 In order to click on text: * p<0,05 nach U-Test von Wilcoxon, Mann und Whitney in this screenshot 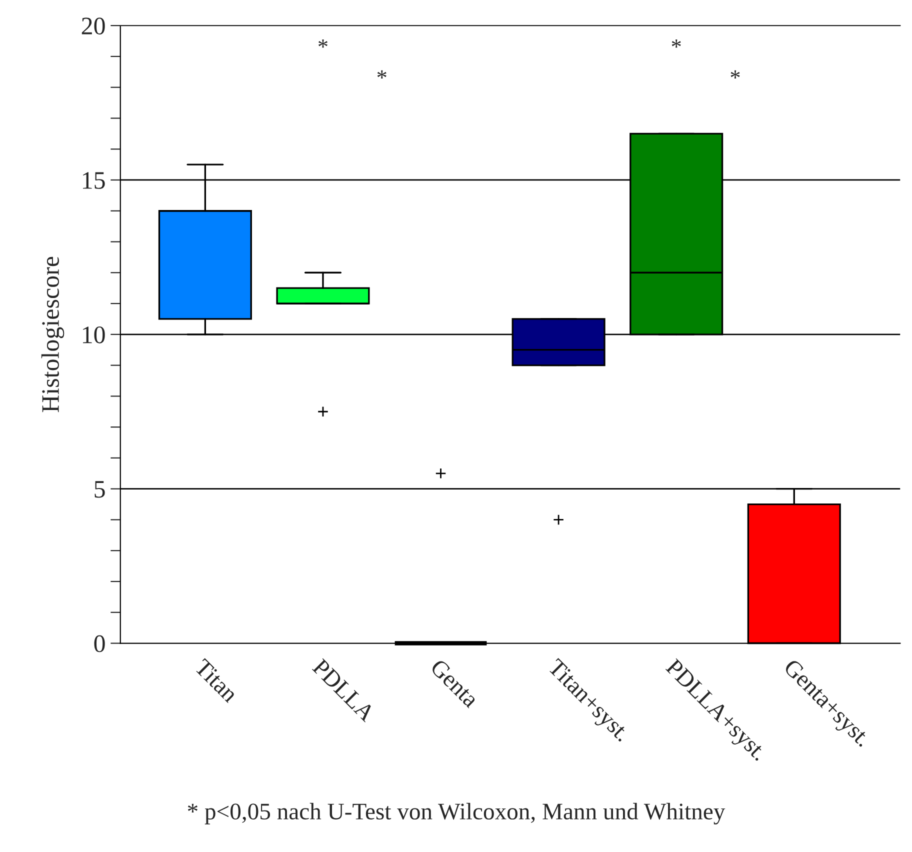, I will do `click(457, 813)`.